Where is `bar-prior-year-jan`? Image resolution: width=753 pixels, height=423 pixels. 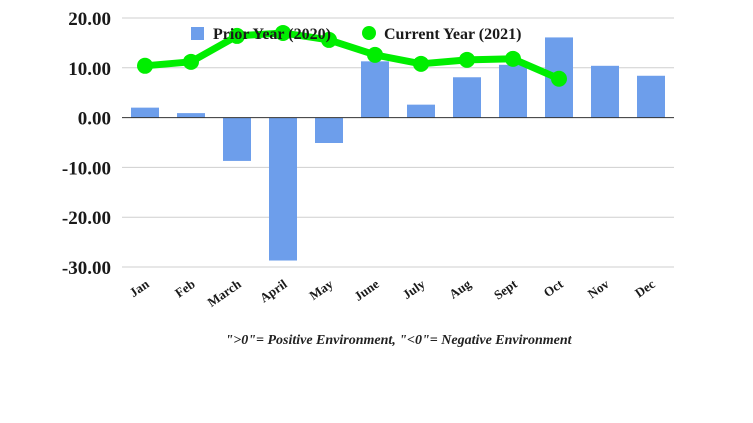 bar-prior-year-jan is located at coordinates (145, 112).